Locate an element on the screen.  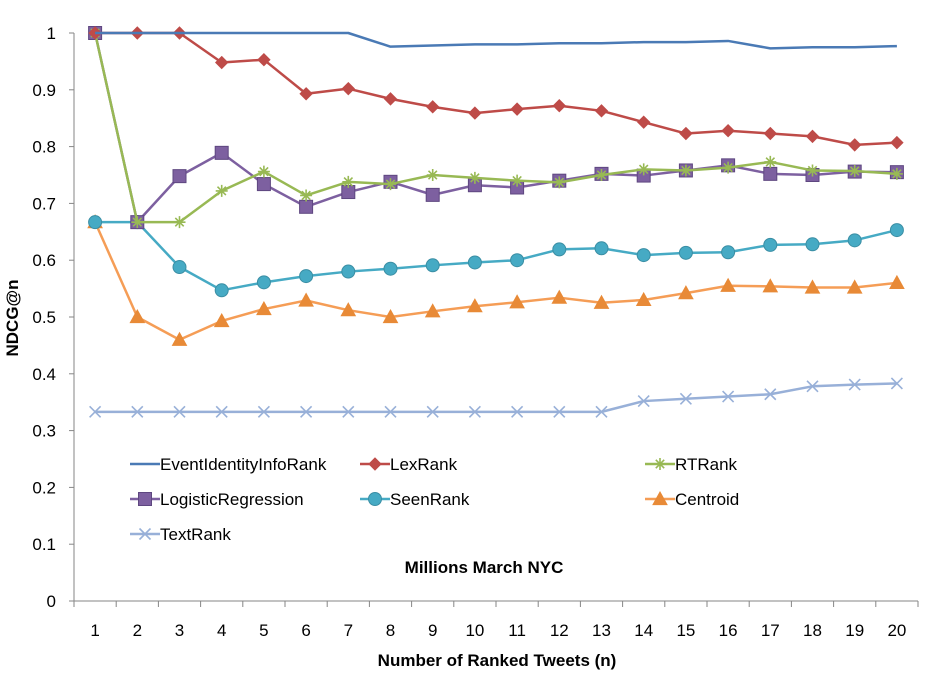
y-tick-label: 0.6 is located at coordinates (44, 260).